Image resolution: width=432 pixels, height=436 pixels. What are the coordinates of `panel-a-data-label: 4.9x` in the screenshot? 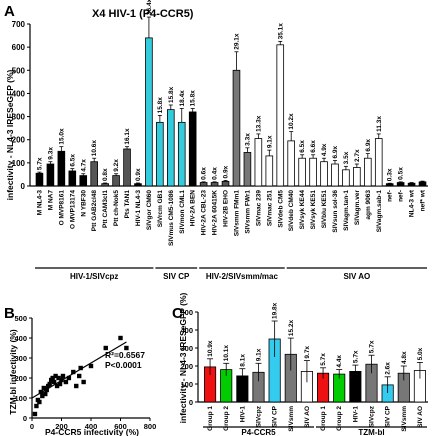 It's located at (324, 149).